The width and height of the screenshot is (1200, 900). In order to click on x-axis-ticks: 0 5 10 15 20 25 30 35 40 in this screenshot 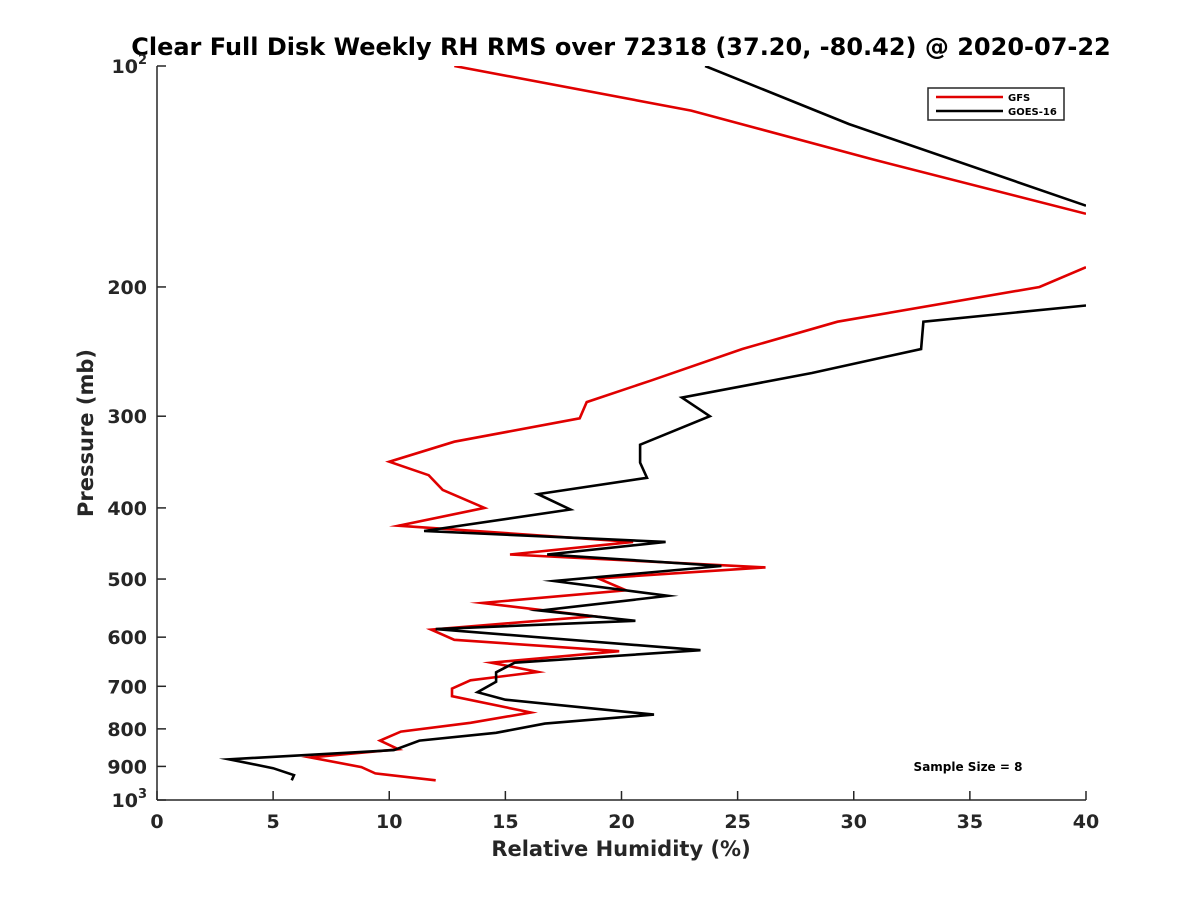, I will do `click(624, 812)`.